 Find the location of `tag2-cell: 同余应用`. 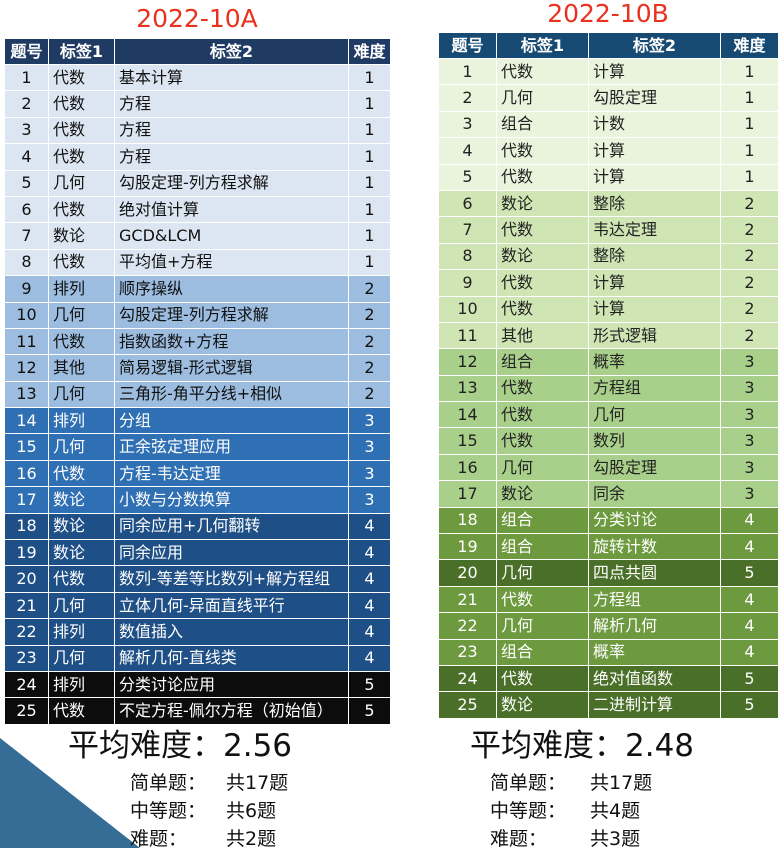

tag2-cell: 同余应用 is located at coordinates (231, 553).